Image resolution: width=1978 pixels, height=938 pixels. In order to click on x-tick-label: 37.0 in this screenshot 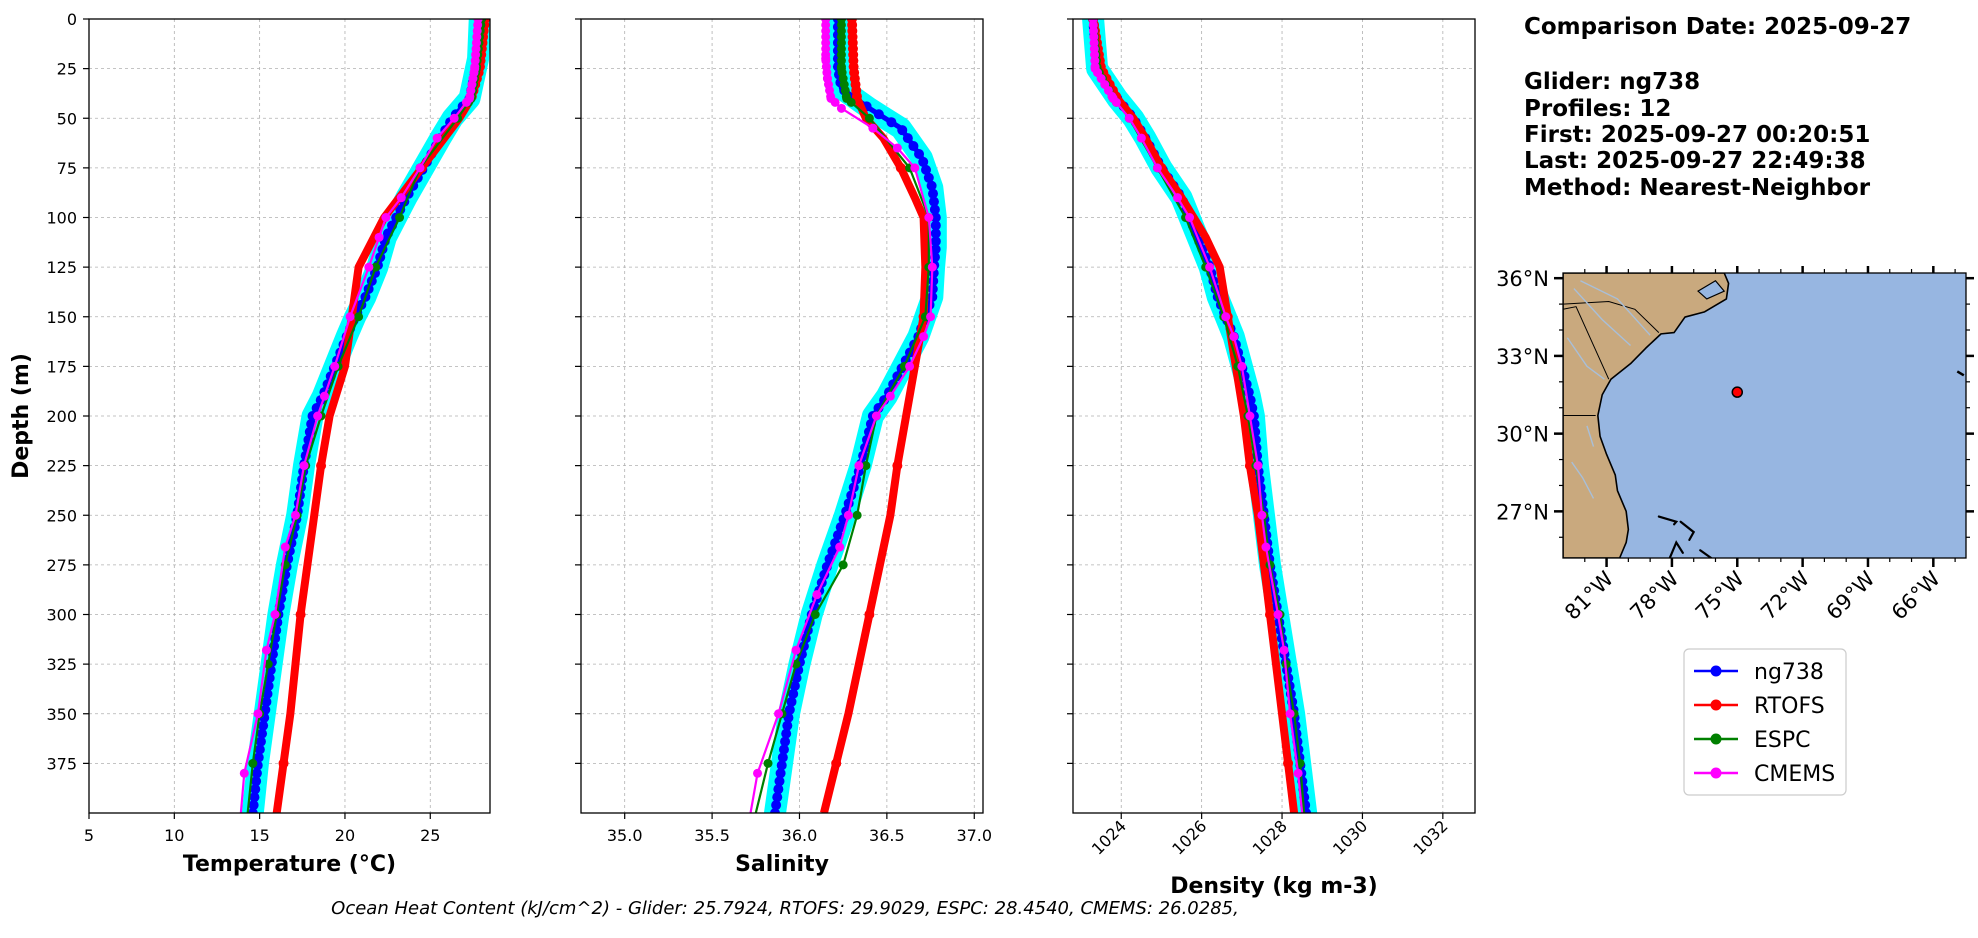, I will do `click(974, 835)`.